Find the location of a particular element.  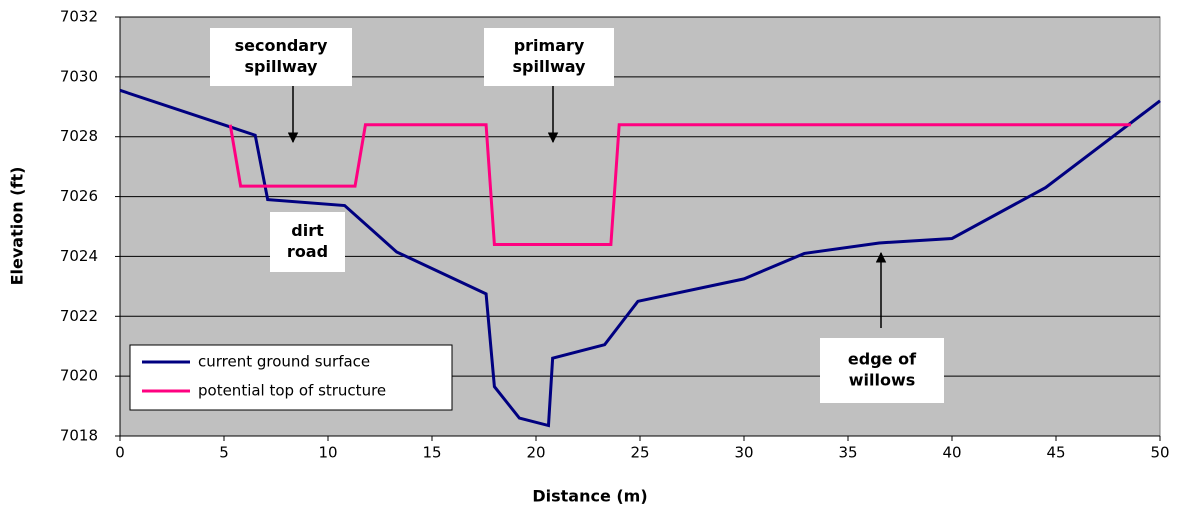

x-tick-label: 5 is located at coordinates (224, 453).